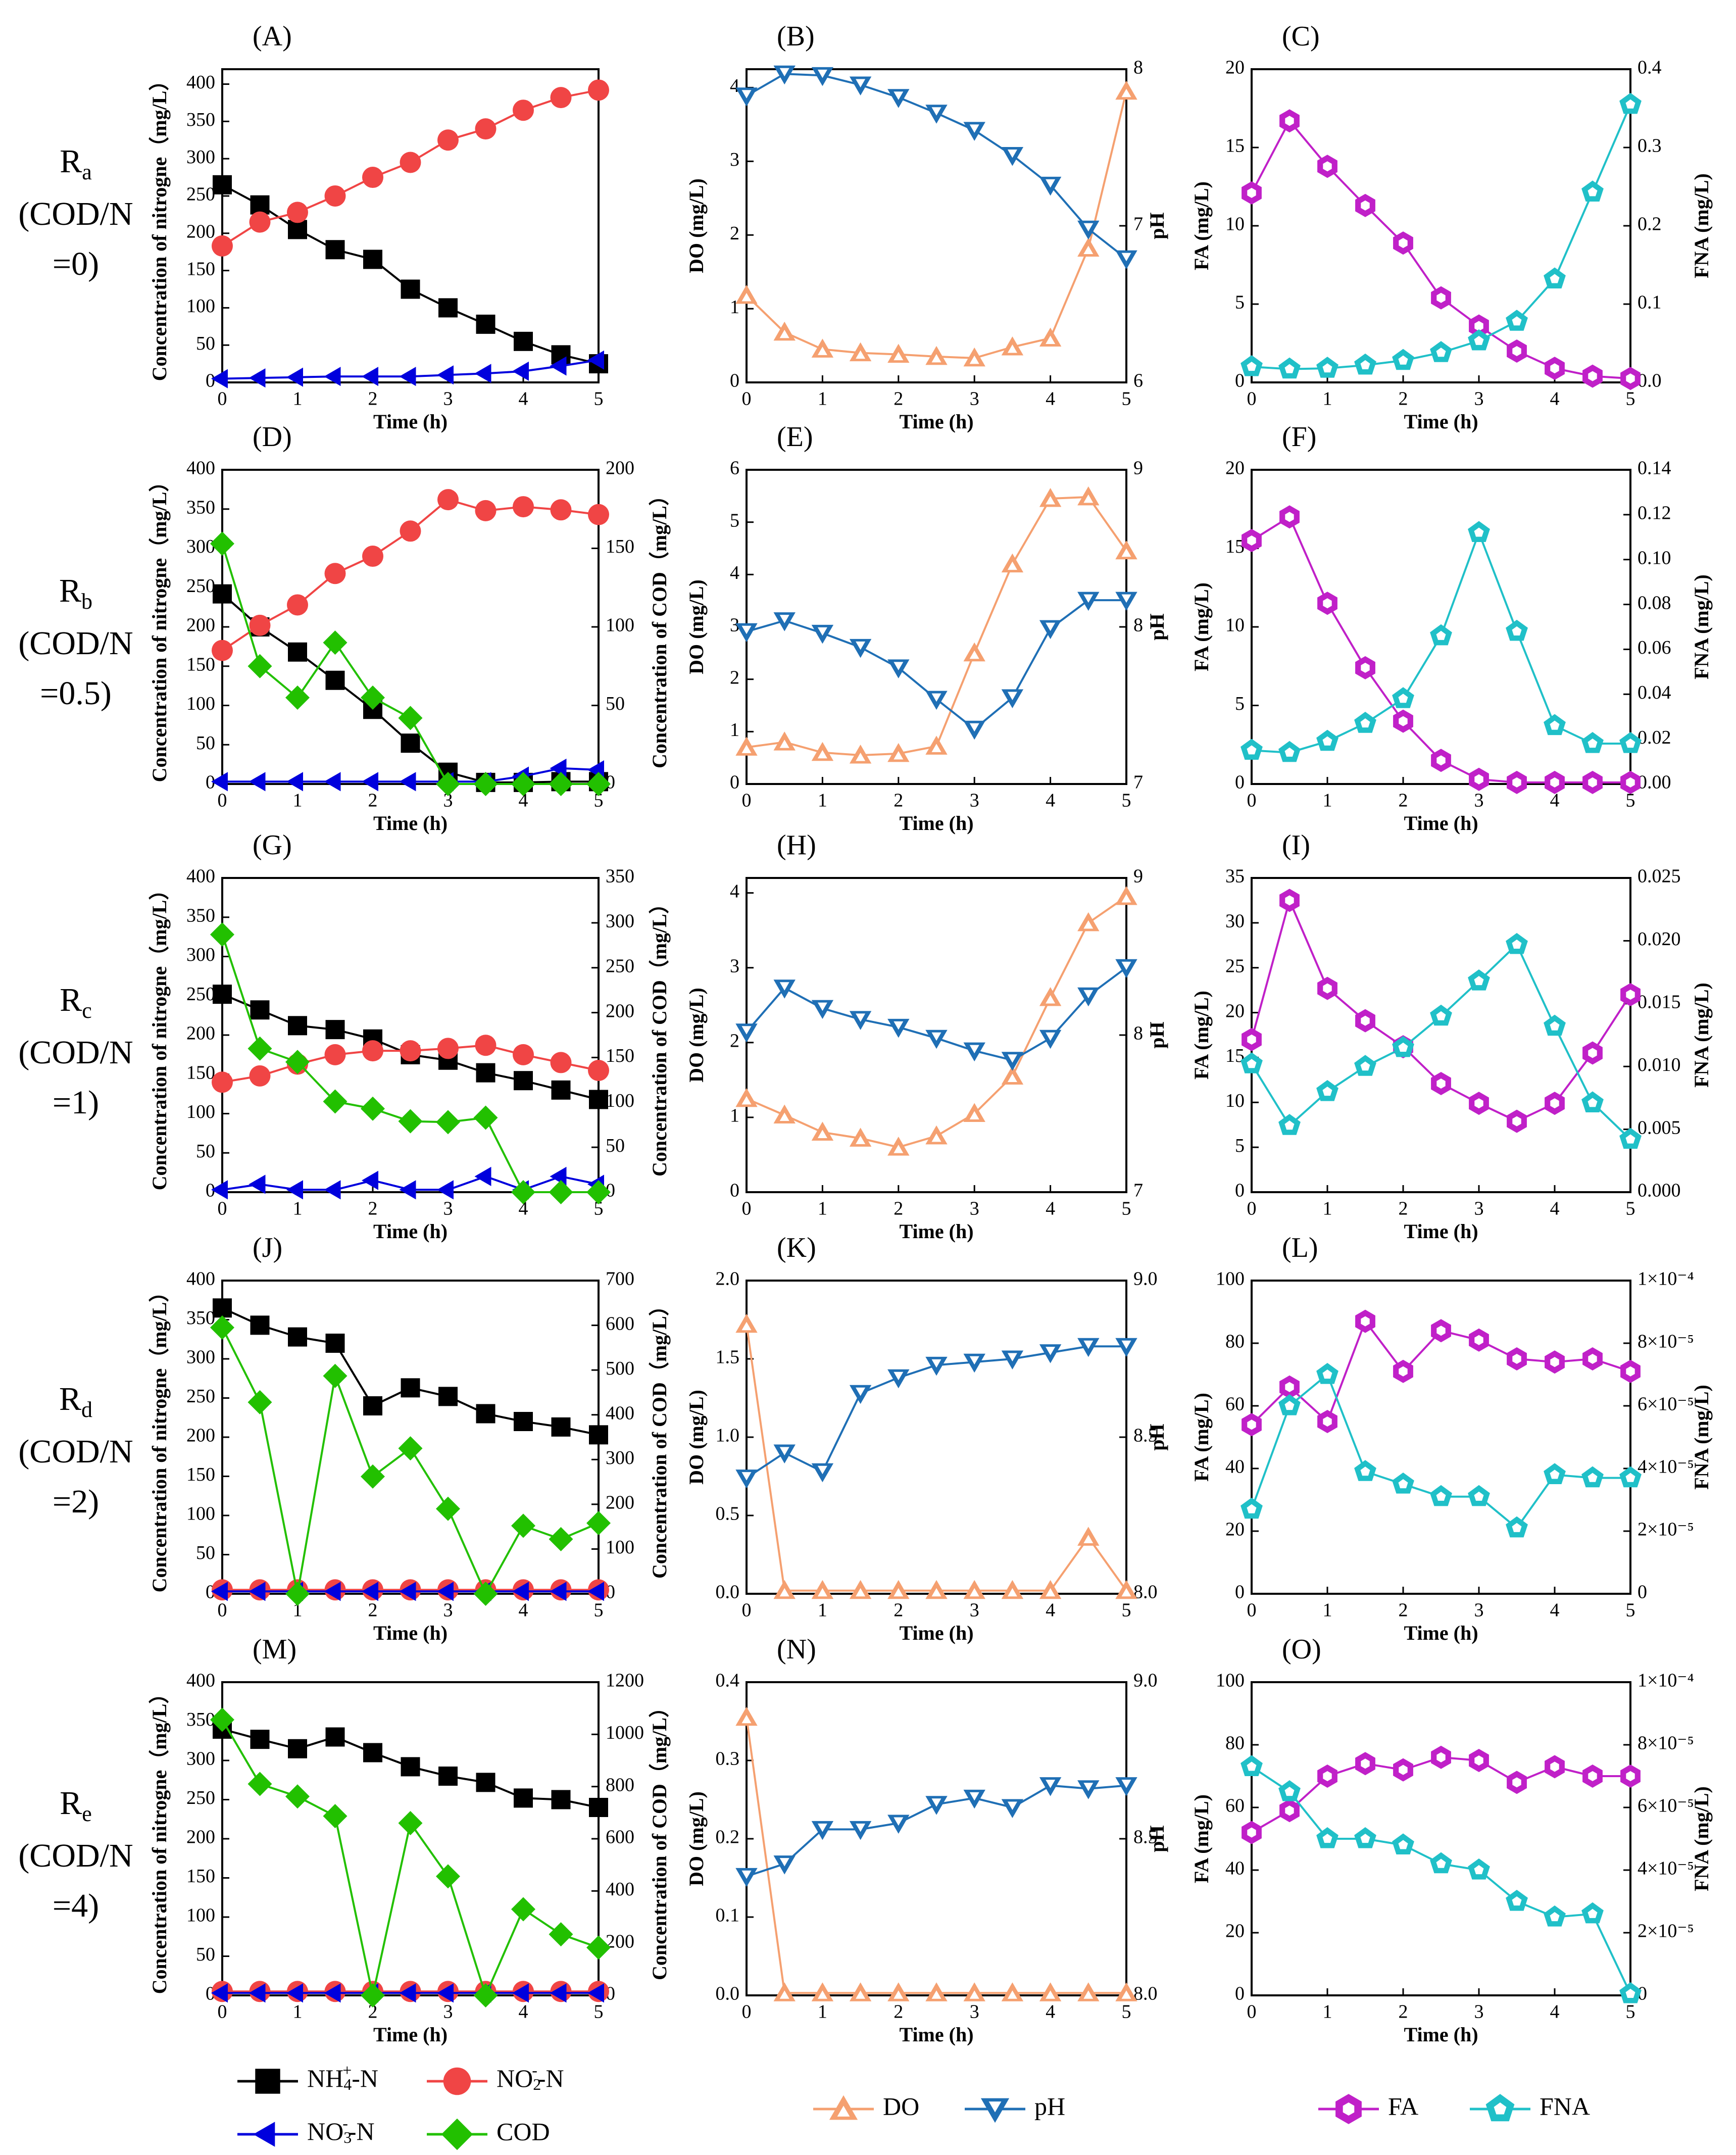  What do you see at coordinates (728, 1357) in the screenshot?
I see `y-tick-label: 1.5` at bounding box center [728, 1357].